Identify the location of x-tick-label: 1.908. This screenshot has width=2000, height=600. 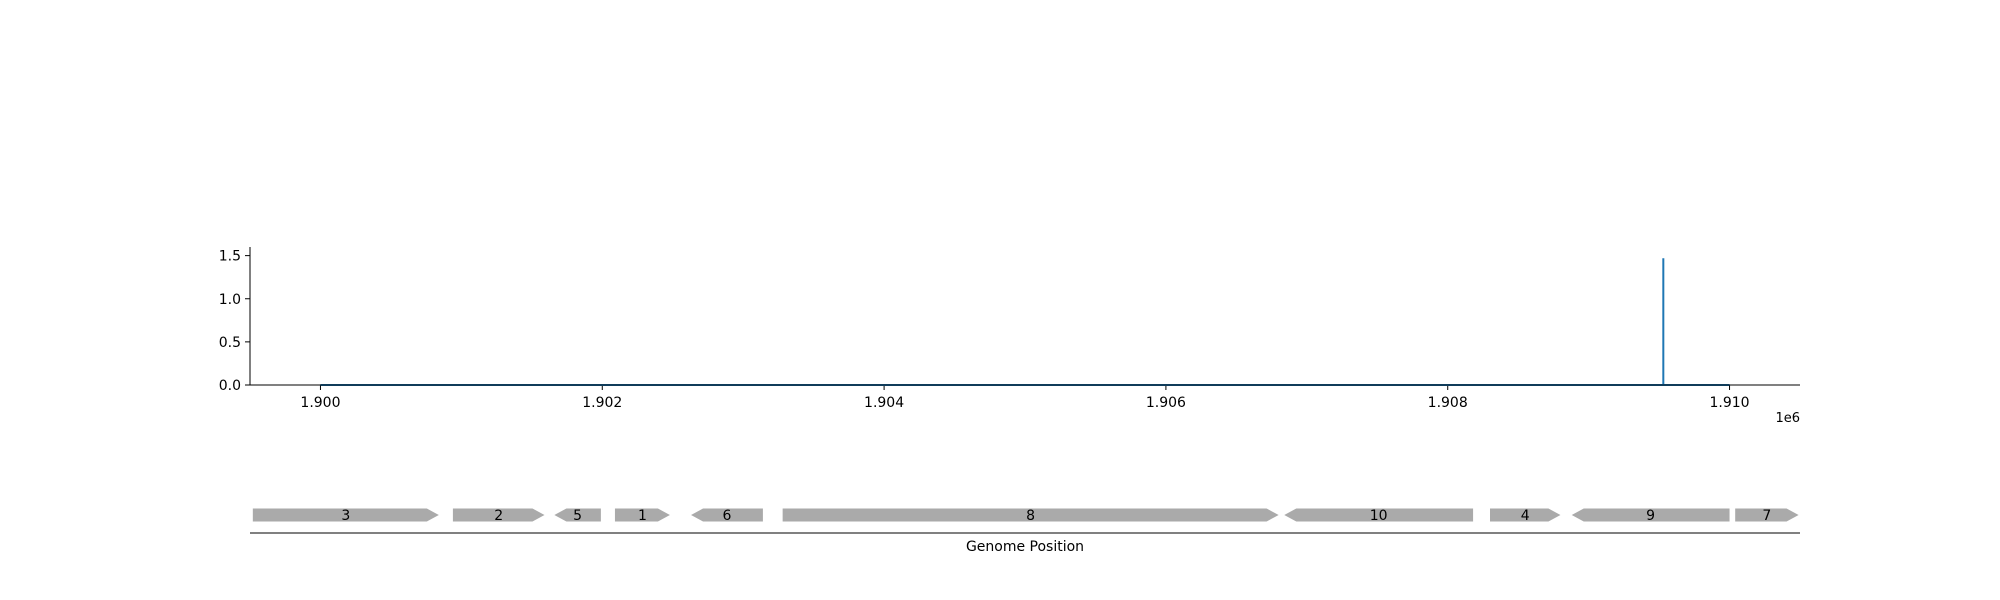
(1448, 403).